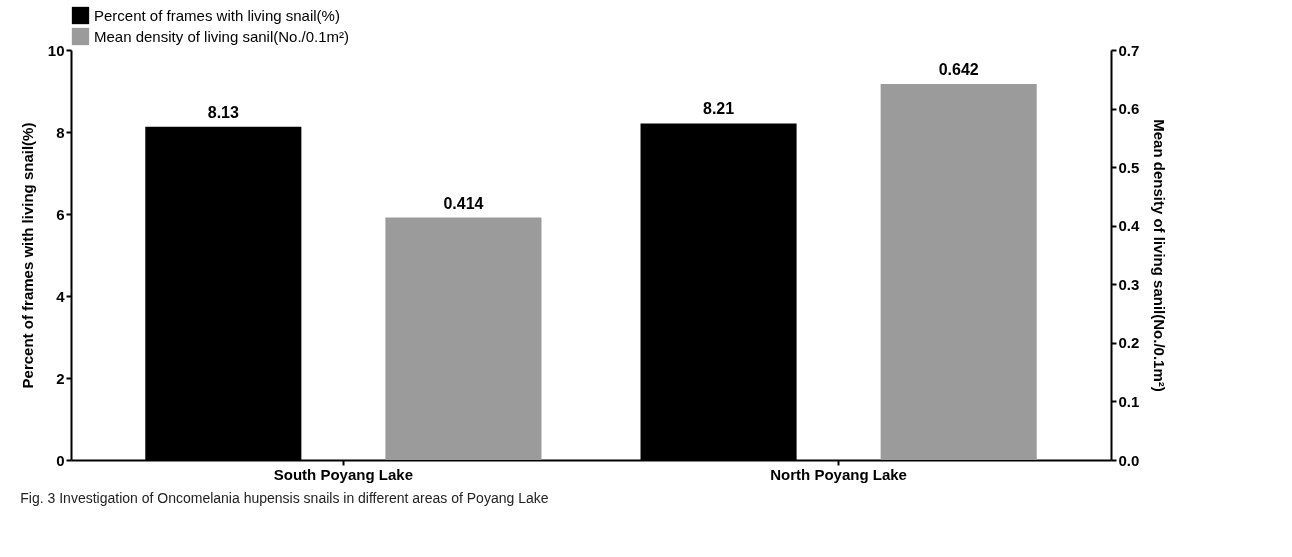 The height and width of the screenshot is (557, 1292). I want to click on y-tick-label: 4, so click(61, 296).